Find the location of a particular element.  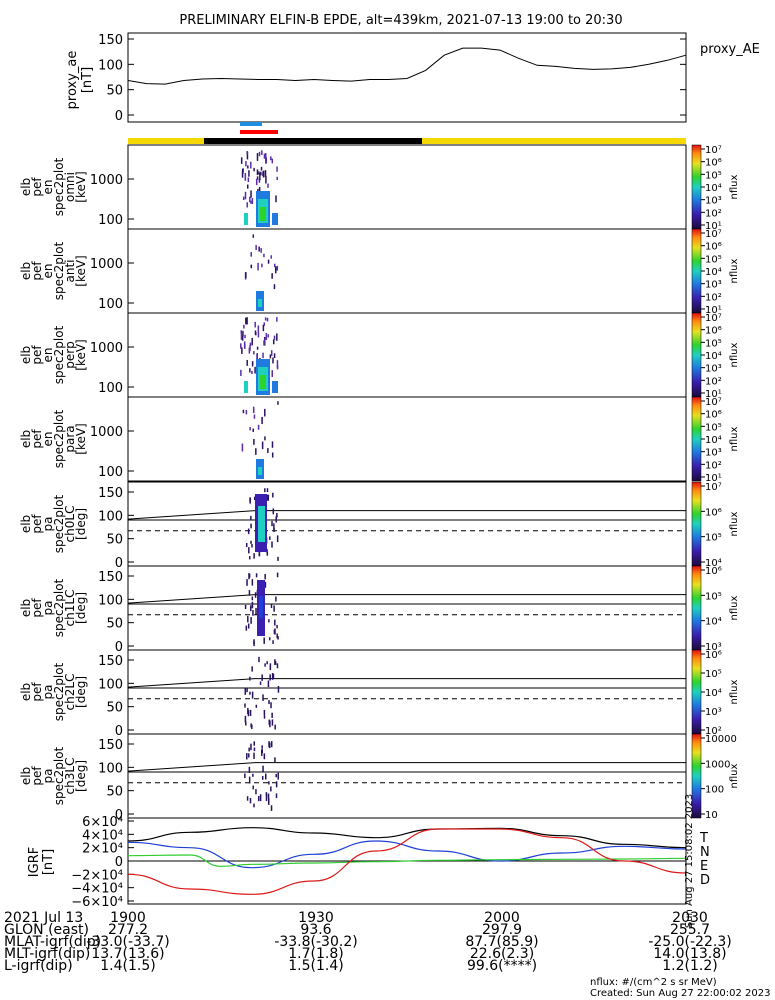

footer-value: 13.7(13.6) is located at coordinates (128, 954).